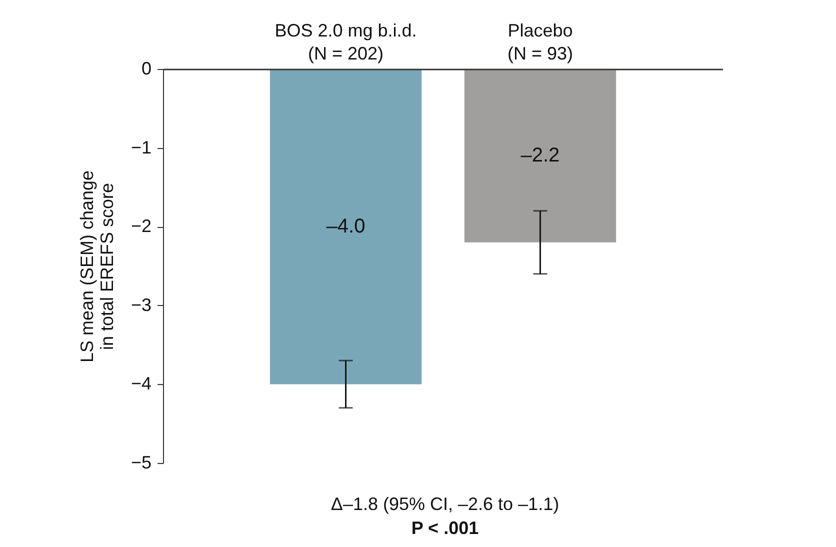 This screenshot has width=836, height=547. Describe the element at coordinates (96, 266) in the screenshot. I see `y-axis-title: LS mean (SEM) change in total EREFS score` at that location.